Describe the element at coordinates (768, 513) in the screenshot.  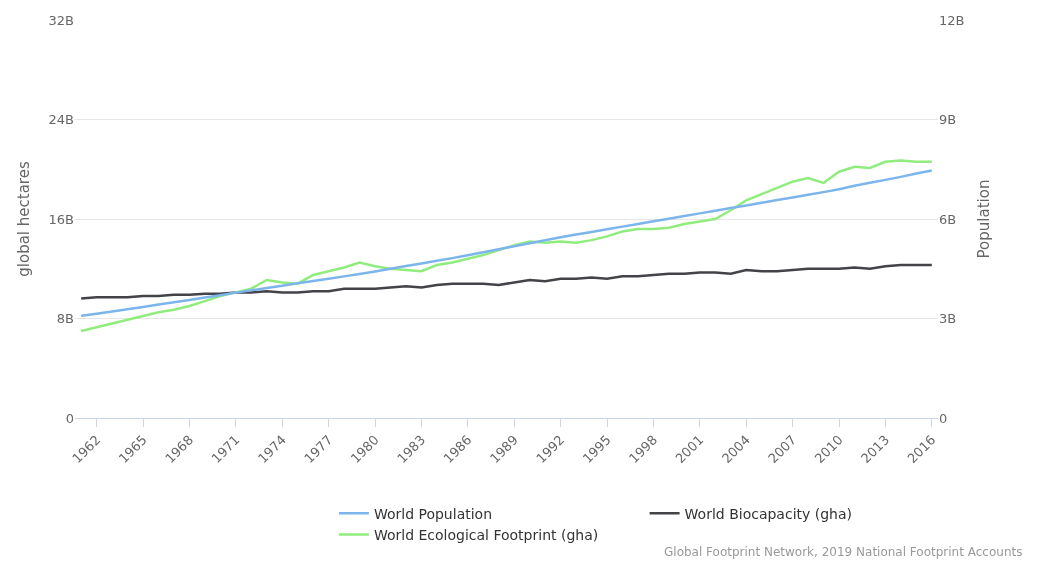
I see `legend-label: World Biocapacity (gha)` at that location.